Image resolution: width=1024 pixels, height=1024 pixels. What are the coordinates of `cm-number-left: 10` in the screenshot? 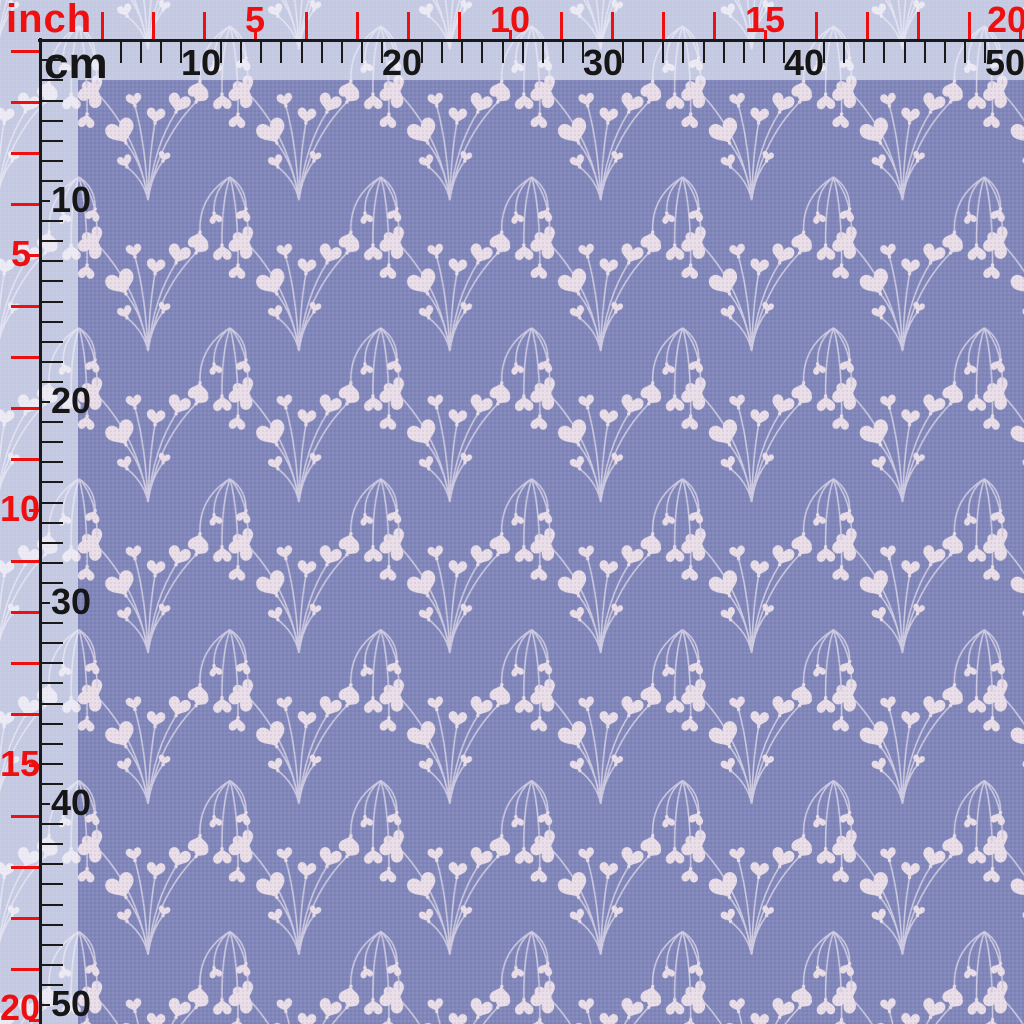 It's located at (71, 199).